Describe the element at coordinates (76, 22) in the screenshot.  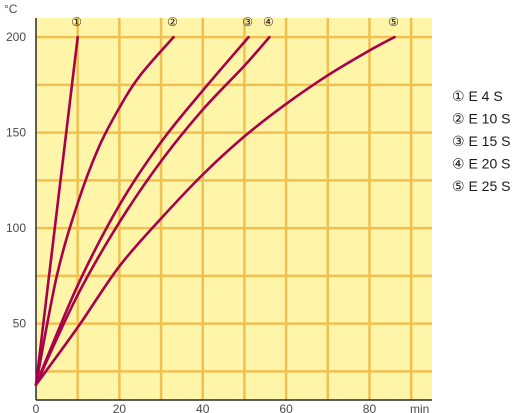
I see `series-end-marker: ①` at that location.